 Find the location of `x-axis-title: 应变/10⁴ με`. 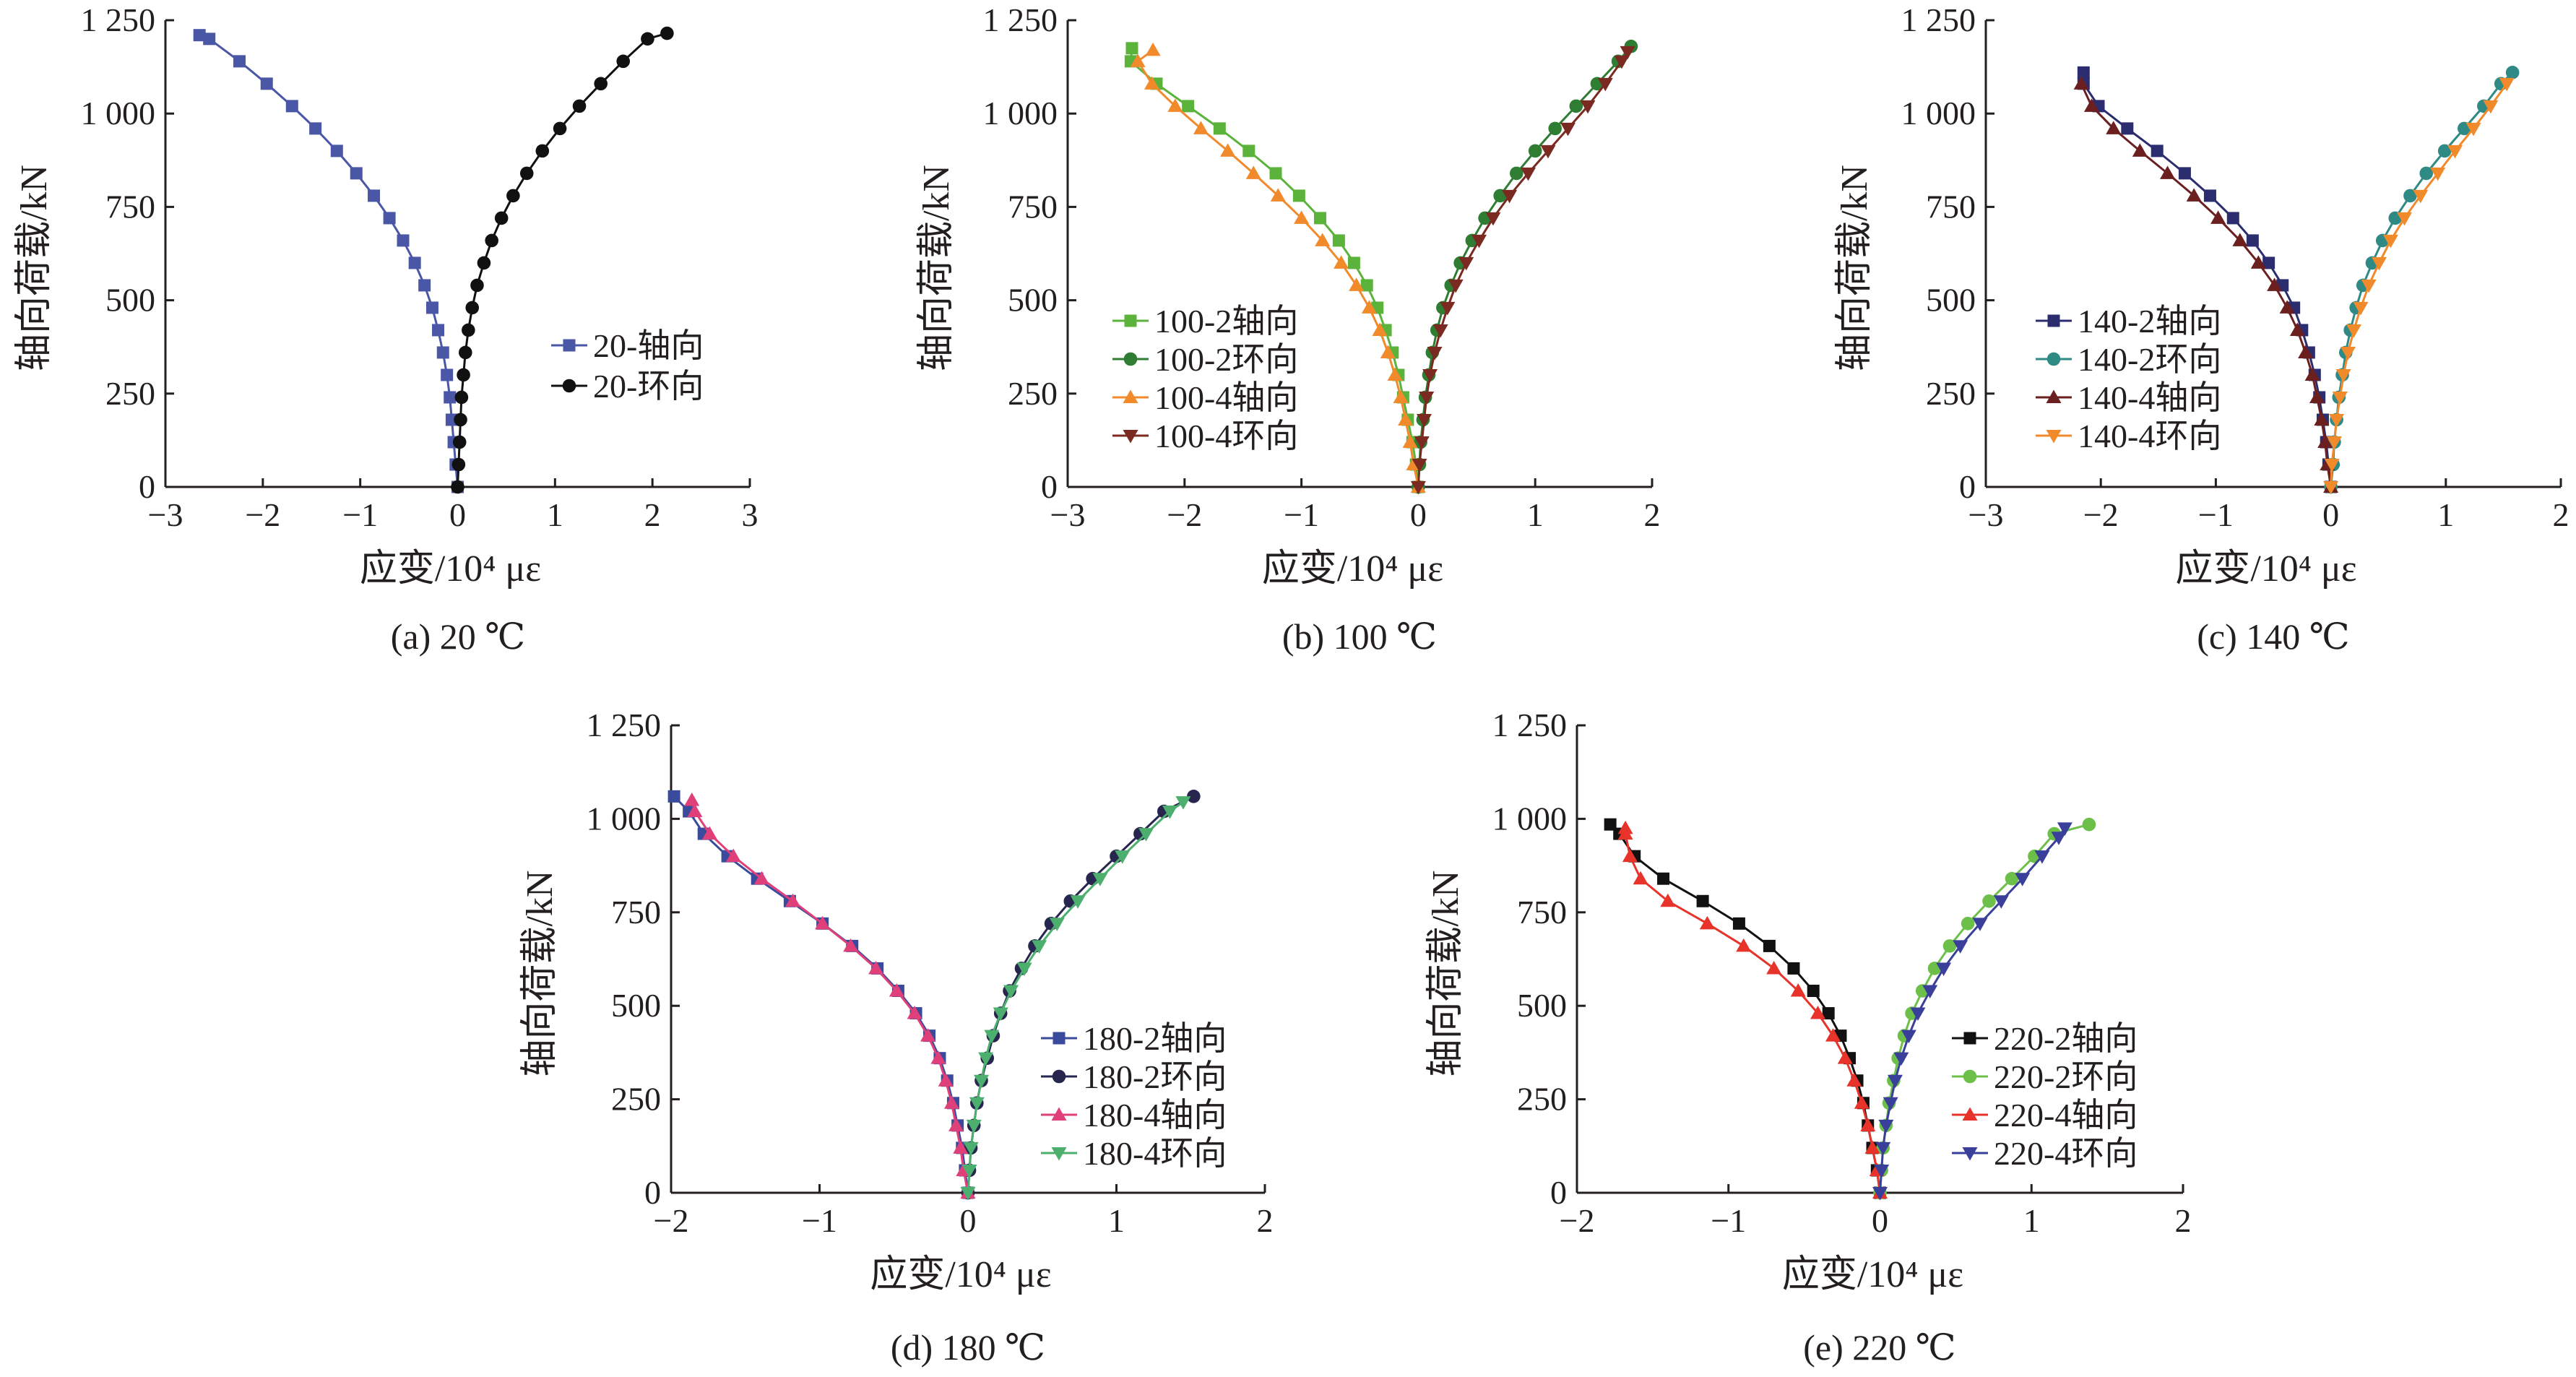

x-axis-title: 应变/10⁴ με is located at coordinates (450, 569).